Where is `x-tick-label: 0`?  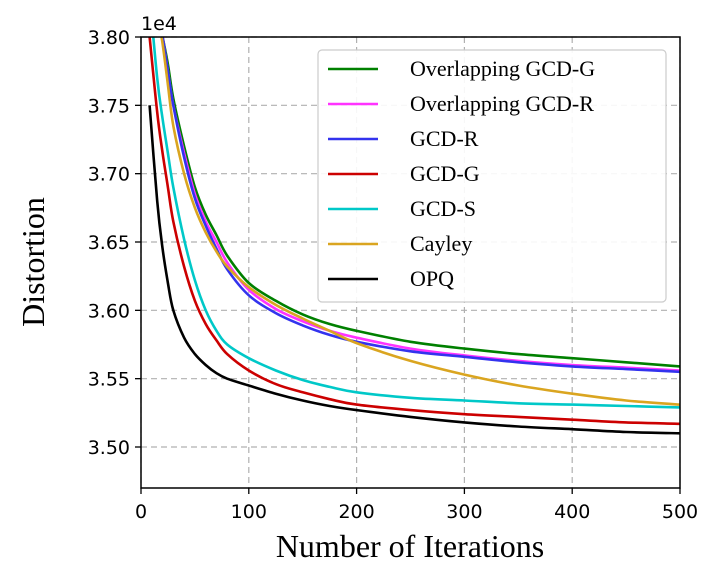
x-tick-label: 0 is located at coordinates (141, 512).